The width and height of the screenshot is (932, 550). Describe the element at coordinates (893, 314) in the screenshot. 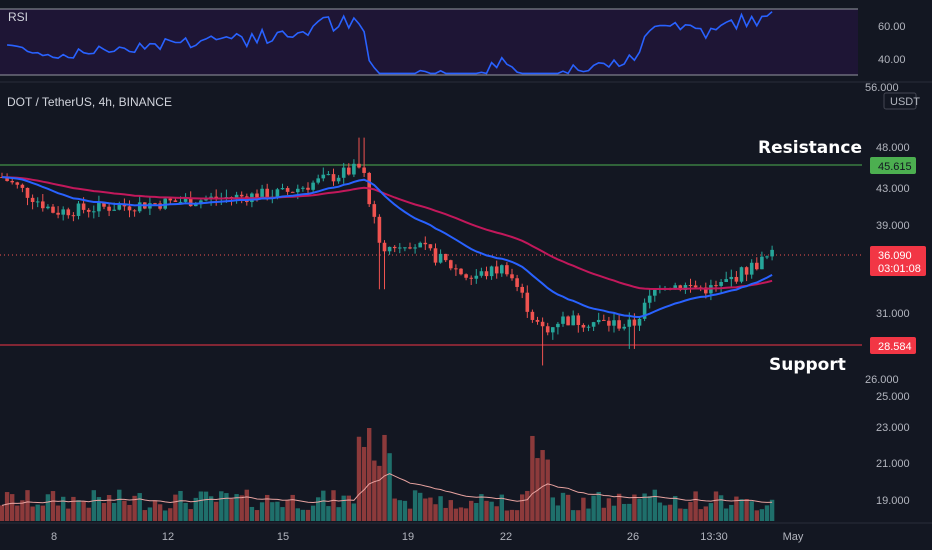

I see `price-tick-31: 31.000` at that location.